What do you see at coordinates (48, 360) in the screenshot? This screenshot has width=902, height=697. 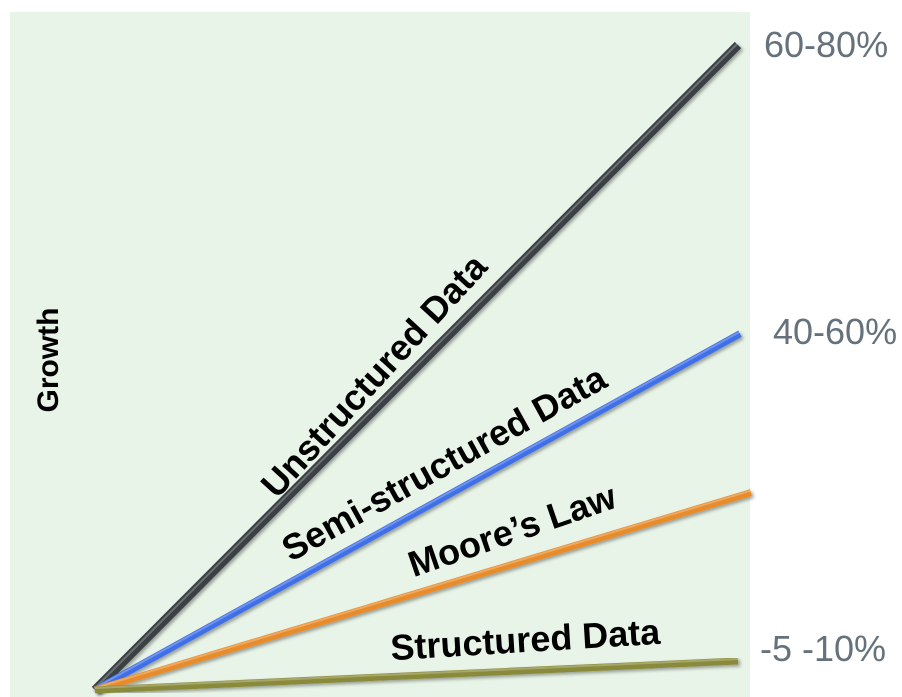 I see `y-axis-label: Growth` at bounding box center [48, 360].